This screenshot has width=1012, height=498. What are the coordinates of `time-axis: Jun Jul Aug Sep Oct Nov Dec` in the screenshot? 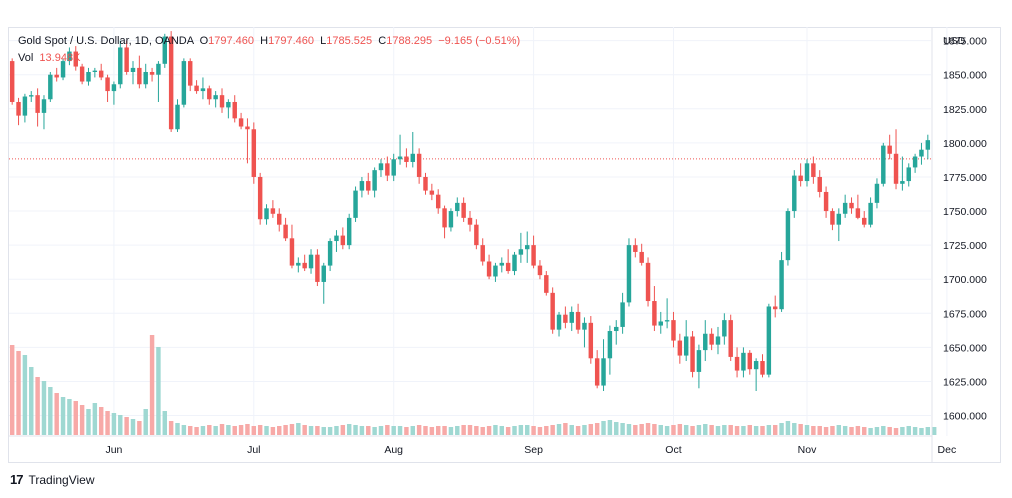 It's located at (530, 450).